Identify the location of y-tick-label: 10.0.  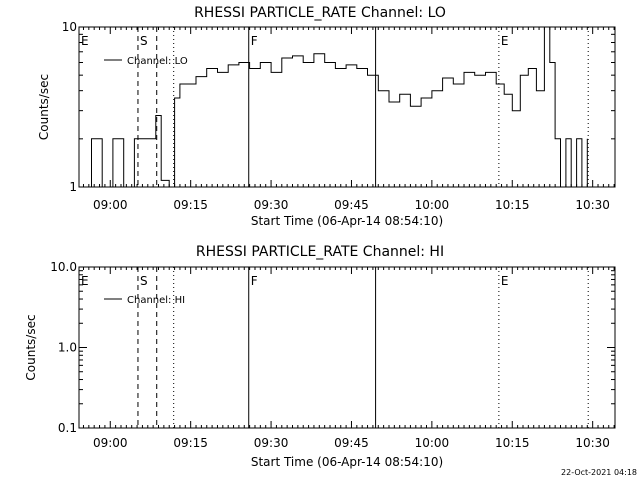
(63, 267).